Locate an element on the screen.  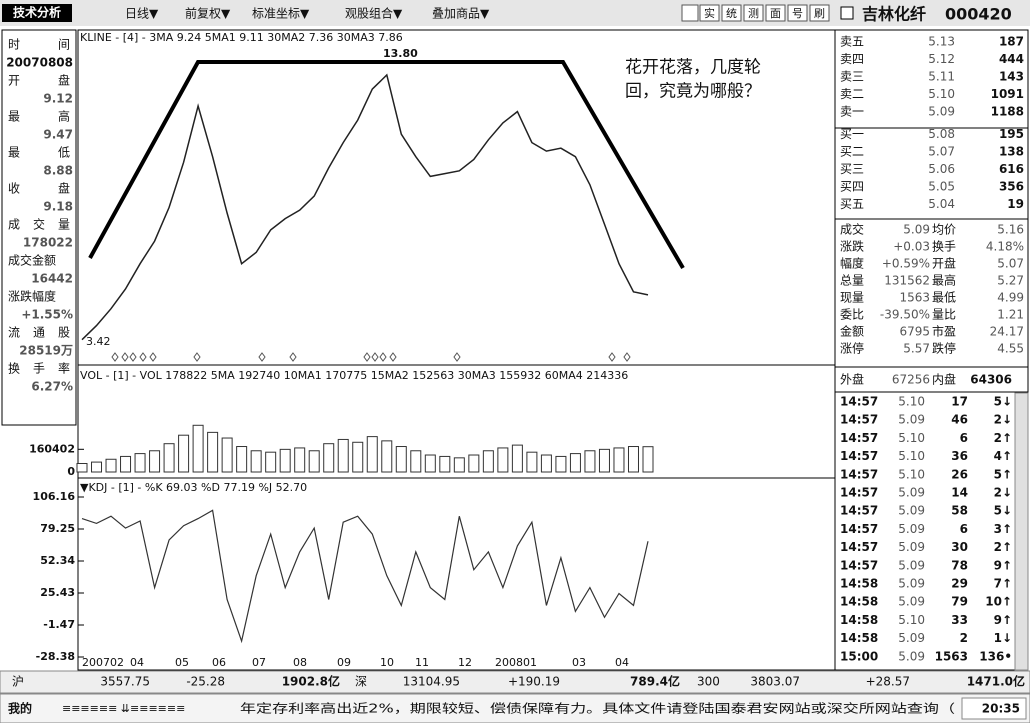
tick-volume: 26 is located at coordinates (959, 474).